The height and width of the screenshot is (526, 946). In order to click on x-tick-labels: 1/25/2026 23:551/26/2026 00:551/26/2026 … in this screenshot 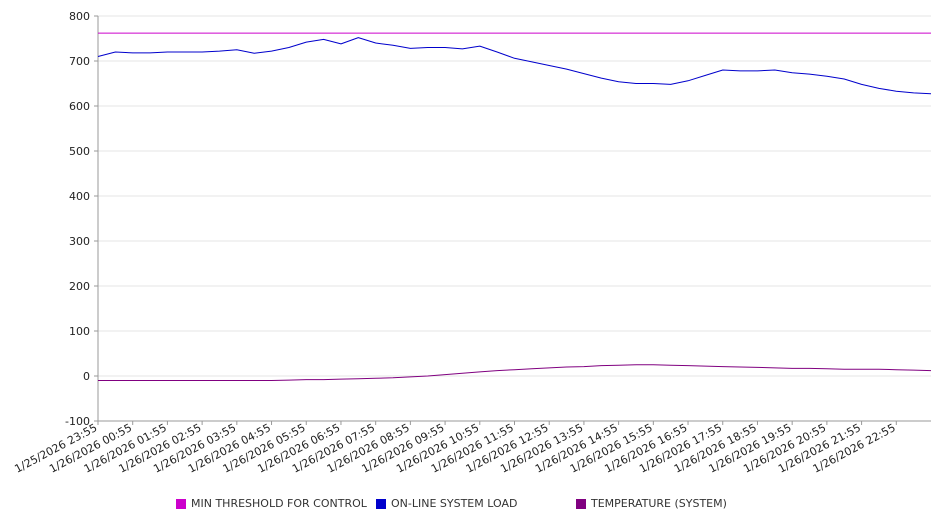, I will do `click(454, 448)`.